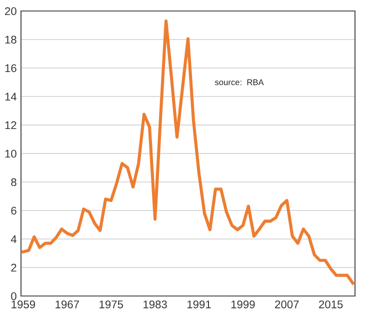  I want to click on x-tick-label: 1999, so click(243, 304).